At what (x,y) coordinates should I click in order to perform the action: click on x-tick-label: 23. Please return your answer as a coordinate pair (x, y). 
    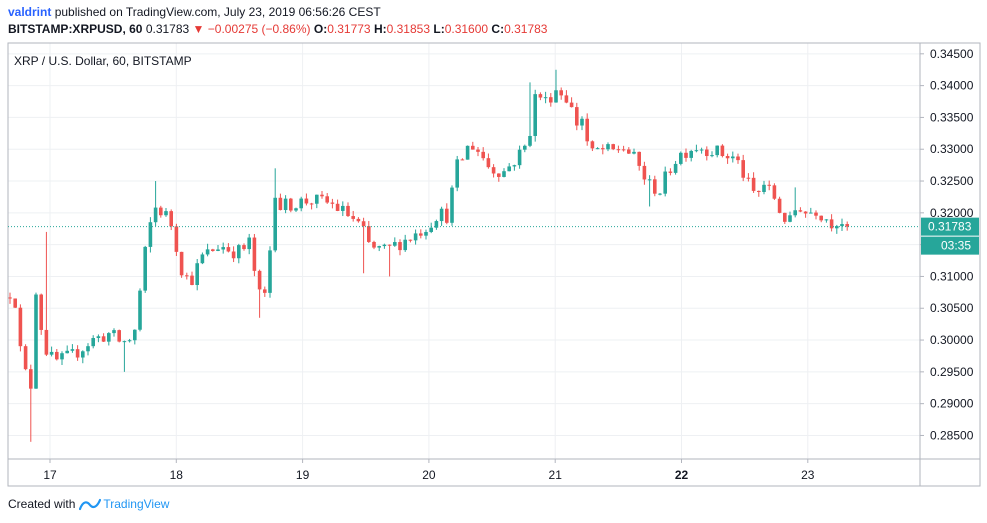
    Looking at the image, I should click on (808, 475).